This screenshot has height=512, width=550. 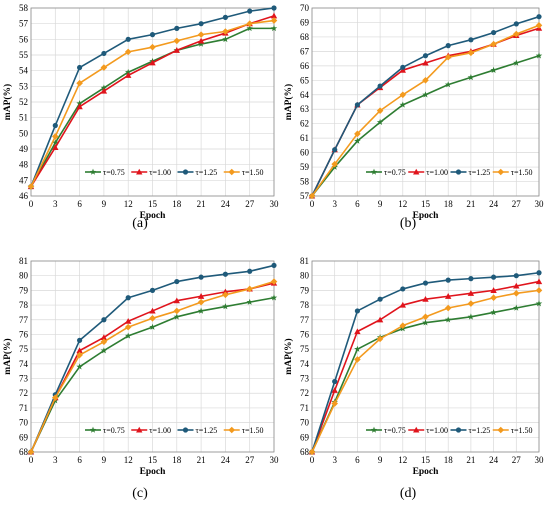 I want to click on x-tick-label: 0, so click(x=312, y=460).